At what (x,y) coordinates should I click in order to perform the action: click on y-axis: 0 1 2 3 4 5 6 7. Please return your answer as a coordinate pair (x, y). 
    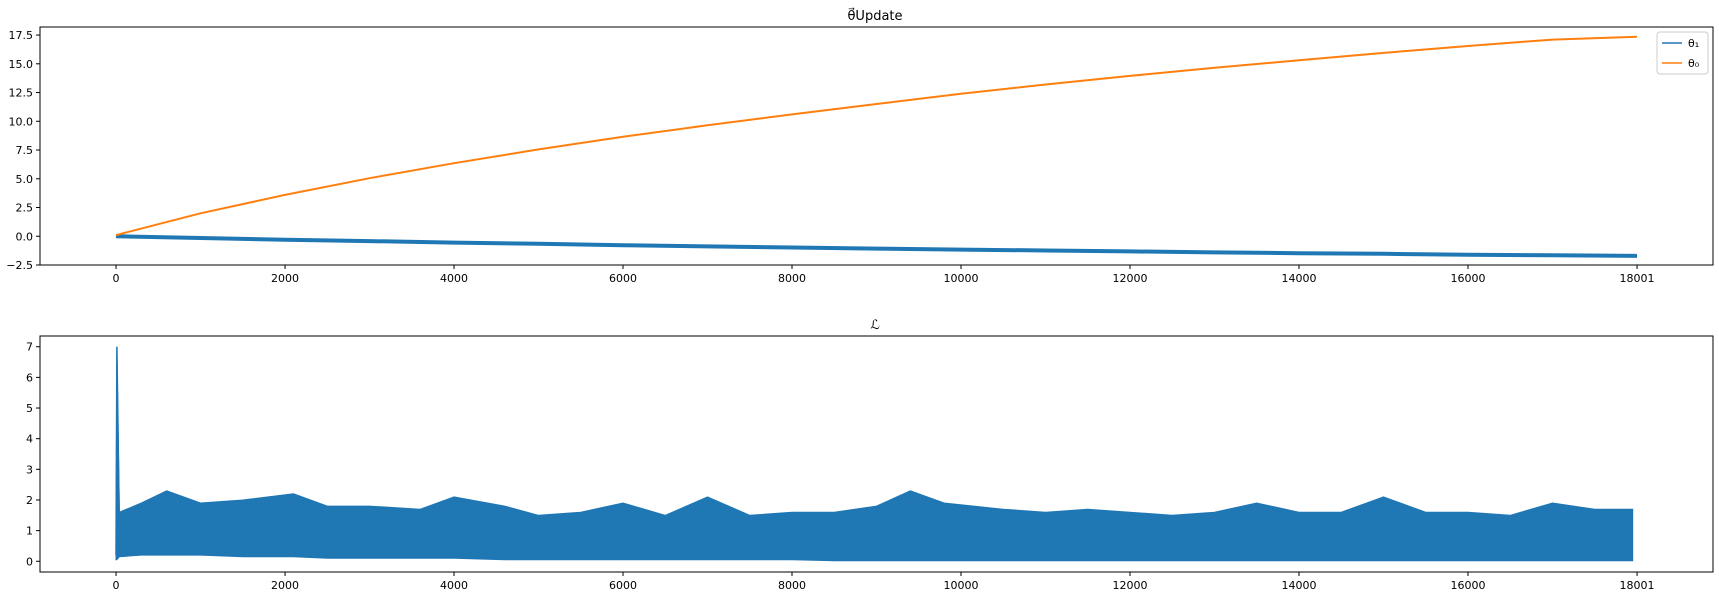
    Looking at the image, I should click on (33, 454).